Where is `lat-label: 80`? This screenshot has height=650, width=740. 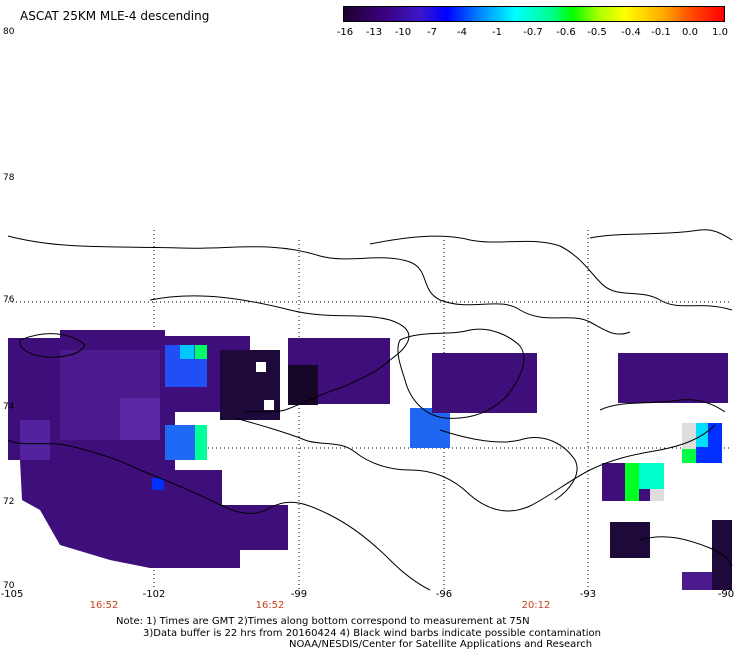 lat-label: 80 is located at coordinates (9, 32).